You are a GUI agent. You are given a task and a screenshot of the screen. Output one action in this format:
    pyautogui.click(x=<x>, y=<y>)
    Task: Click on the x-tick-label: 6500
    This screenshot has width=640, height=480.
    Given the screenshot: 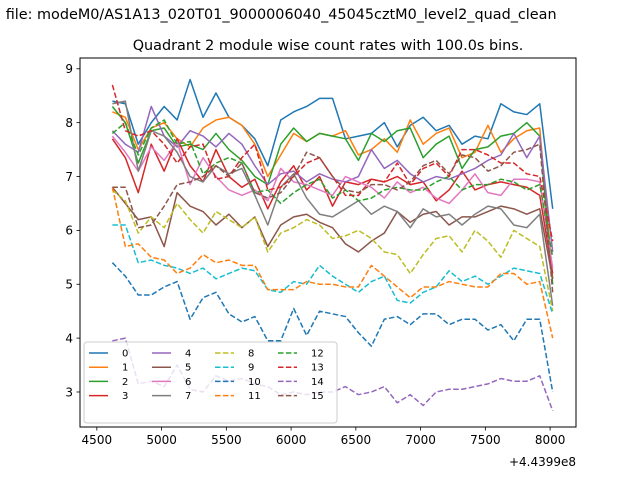 What is the action you would take?
    pyautogui.click(x=356, y=440)
    